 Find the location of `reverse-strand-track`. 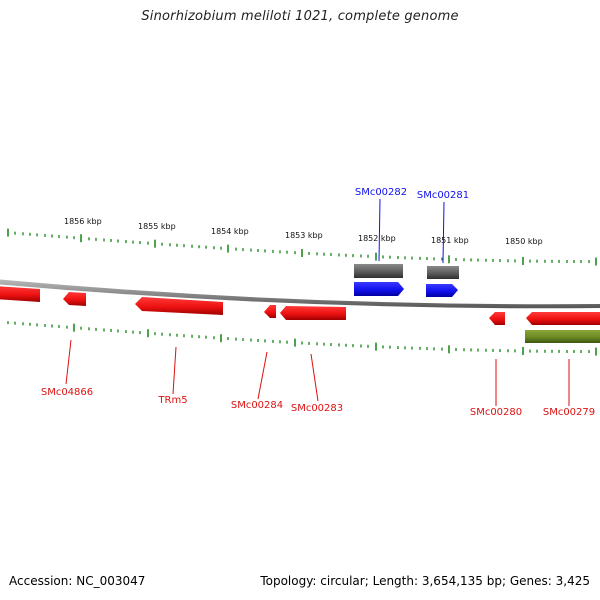

reverse-strand-track is located at coordinates (300, 314).